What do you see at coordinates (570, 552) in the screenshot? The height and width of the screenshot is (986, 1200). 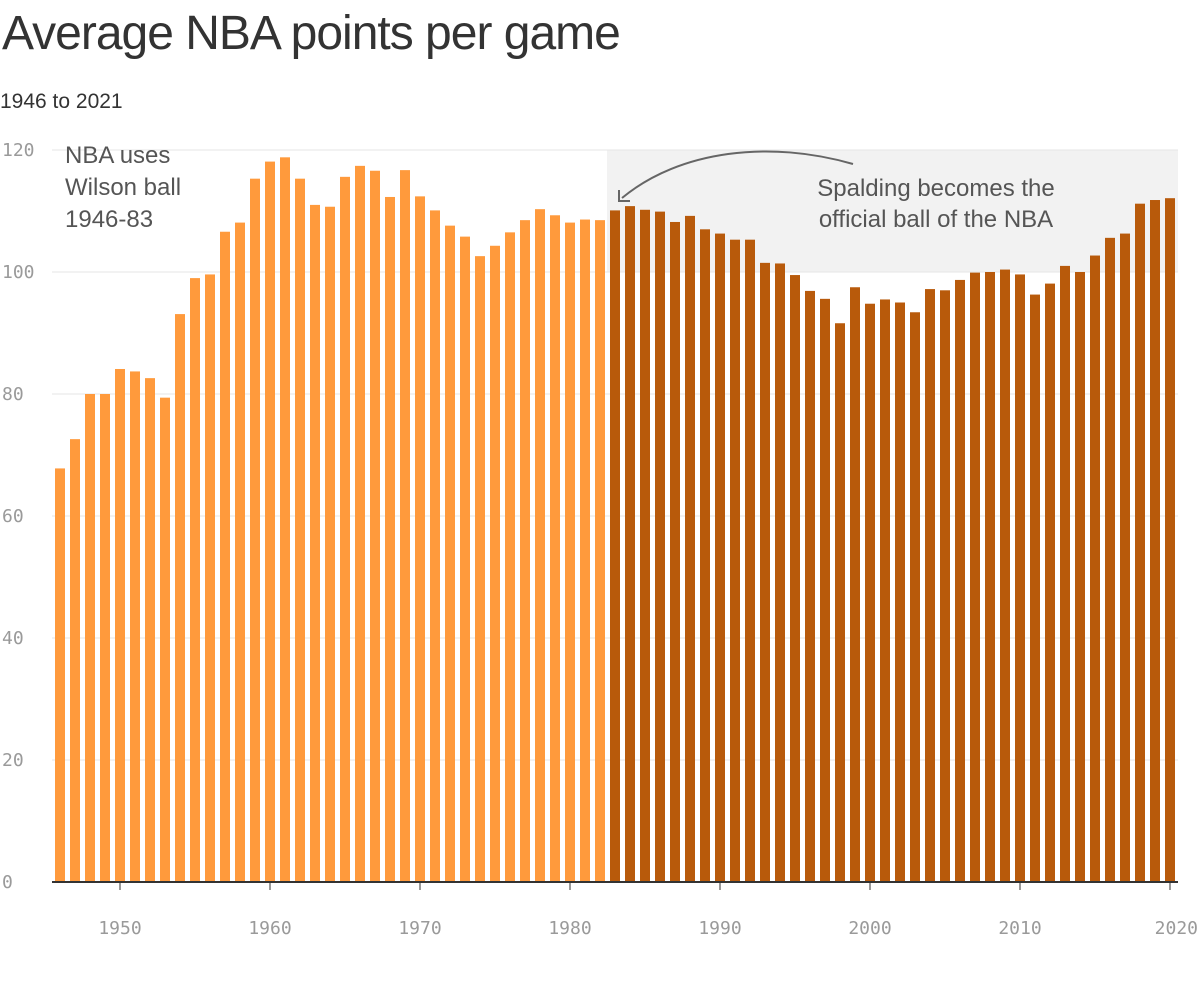 I see `bar-1980` at bounding box center [570, 552].